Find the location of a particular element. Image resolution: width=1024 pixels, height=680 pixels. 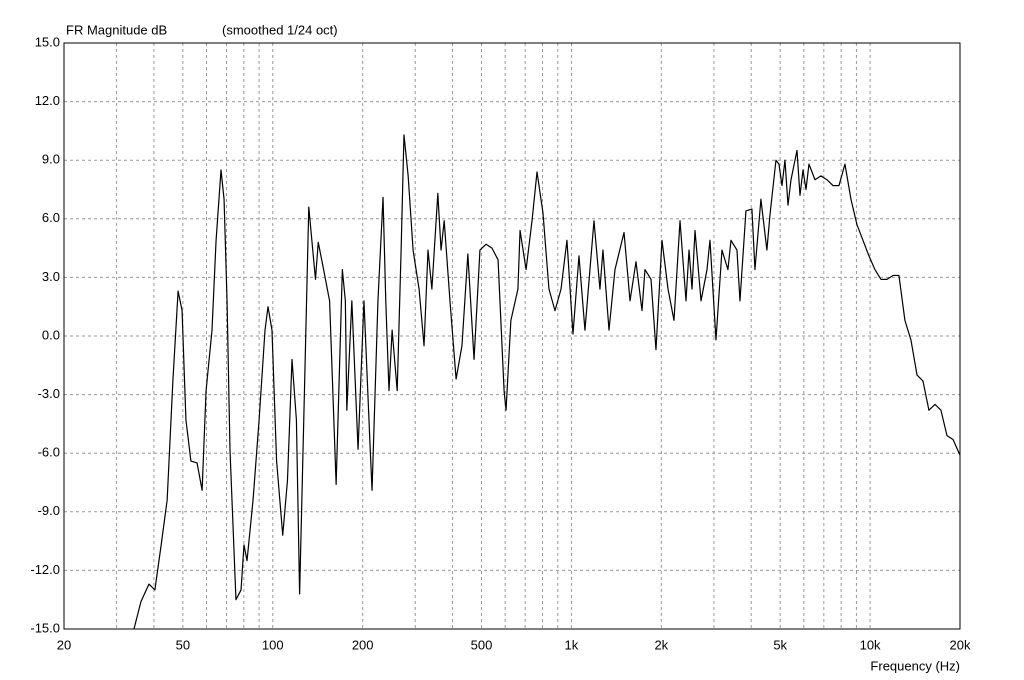

x-tick-label: 20k is located at coordinates (960, 644).